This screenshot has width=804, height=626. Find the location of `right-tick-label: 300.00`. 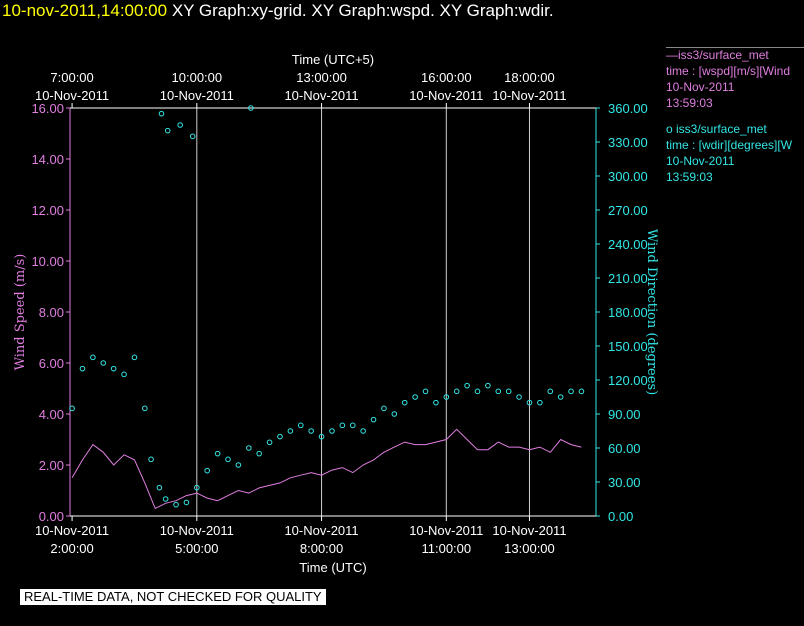

right-tick-label: 300.00 is located at coordinates (628, 176).